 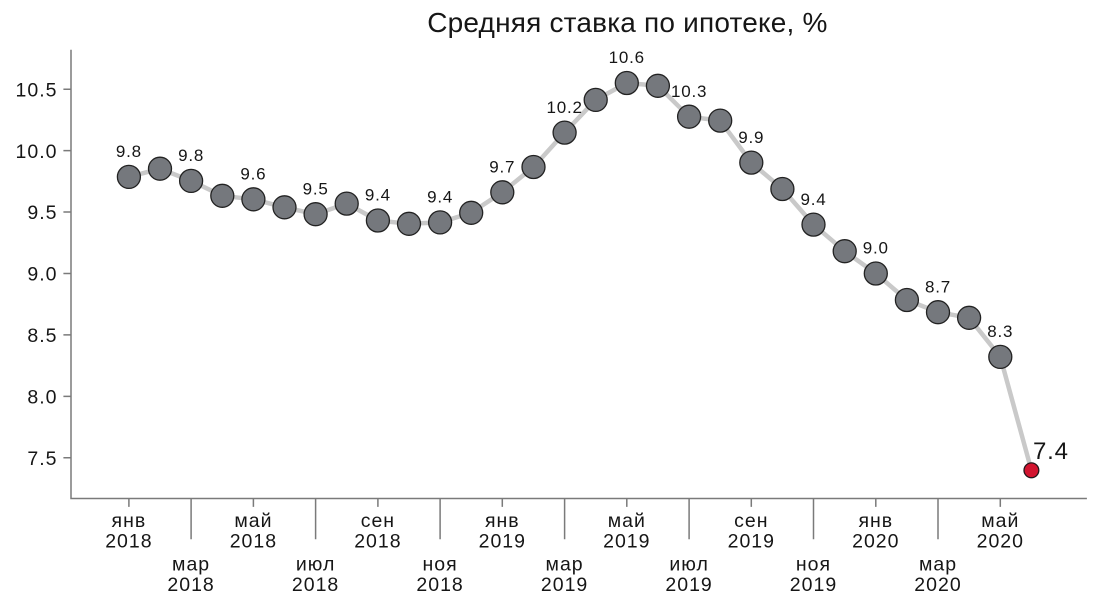 What do you see at coordinates (751, 137) in the screenshot?
I see `svg-text: 9.9` at bounding box center [751, 137].